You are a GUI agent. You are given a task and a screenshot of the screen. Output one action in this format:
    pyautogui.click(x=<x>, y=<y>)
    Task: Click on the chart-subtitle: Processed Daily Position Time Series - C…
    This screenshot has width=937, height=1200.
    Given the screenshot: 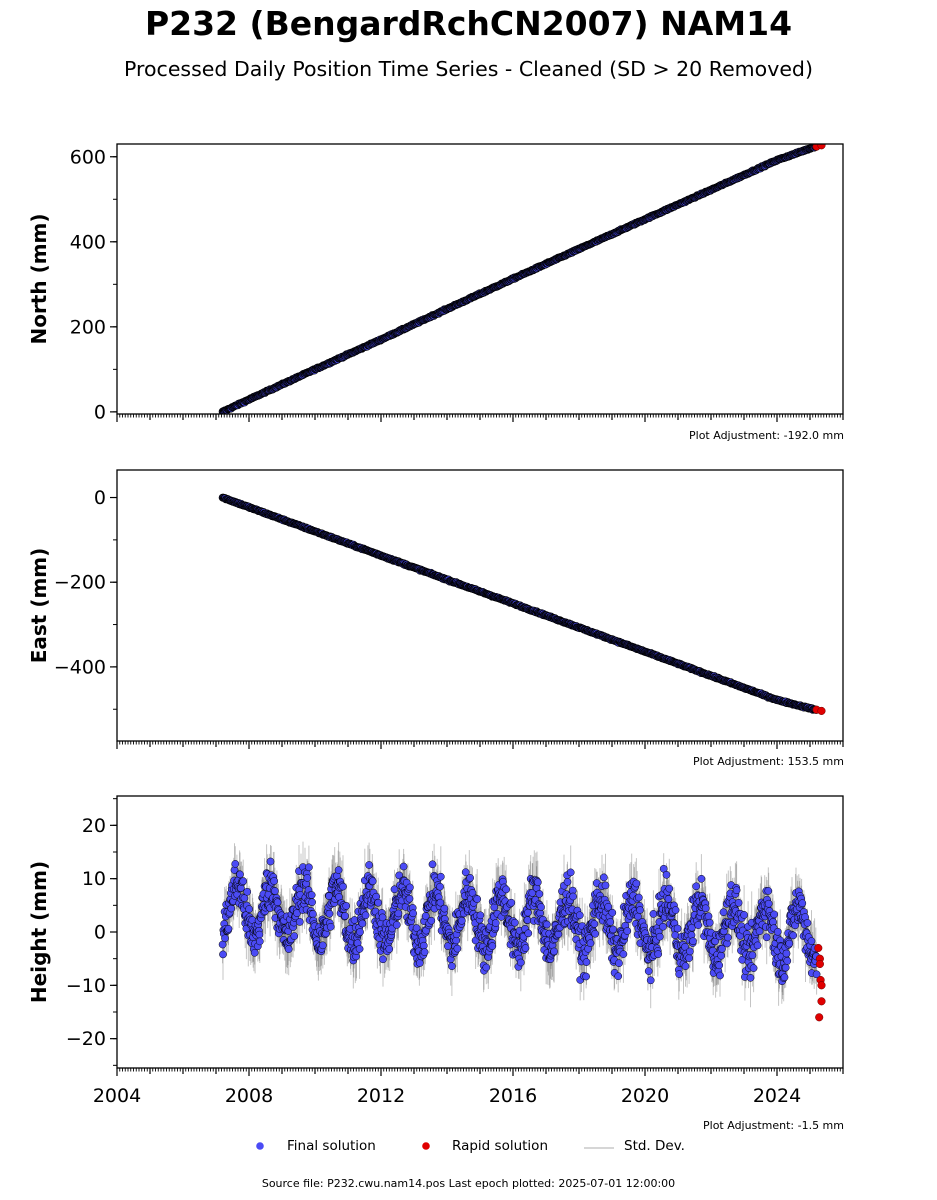 What is the action you would take?
    pyautogui.click(x=468, y=69)
    